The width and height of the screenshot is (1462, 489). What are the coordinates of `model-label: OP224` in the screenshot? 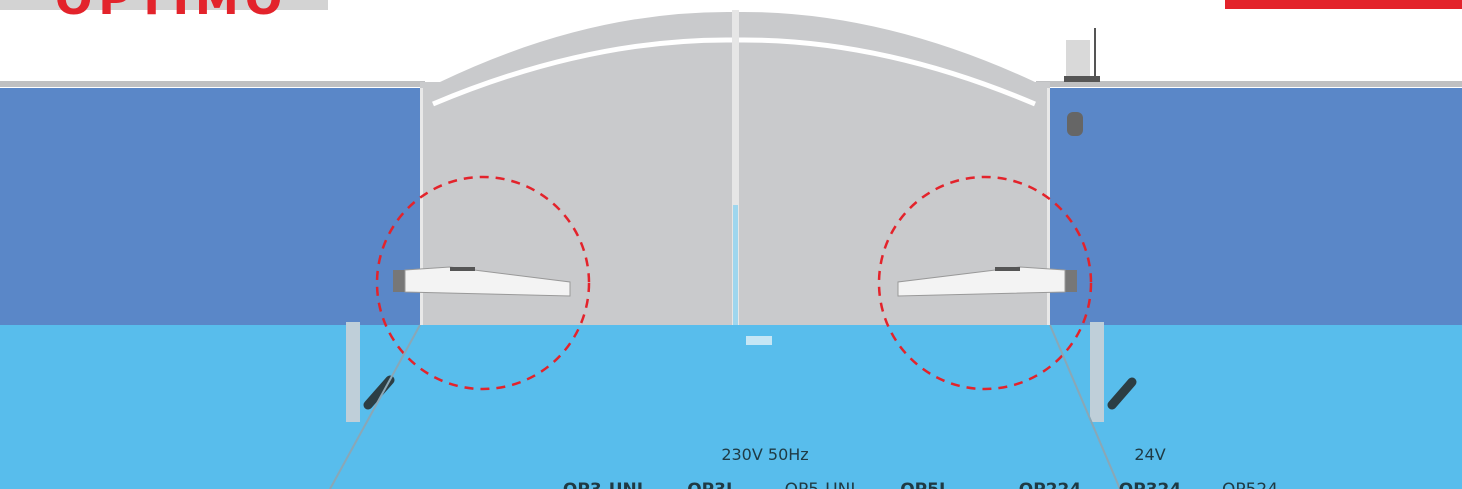 It's located at (1050, 484).